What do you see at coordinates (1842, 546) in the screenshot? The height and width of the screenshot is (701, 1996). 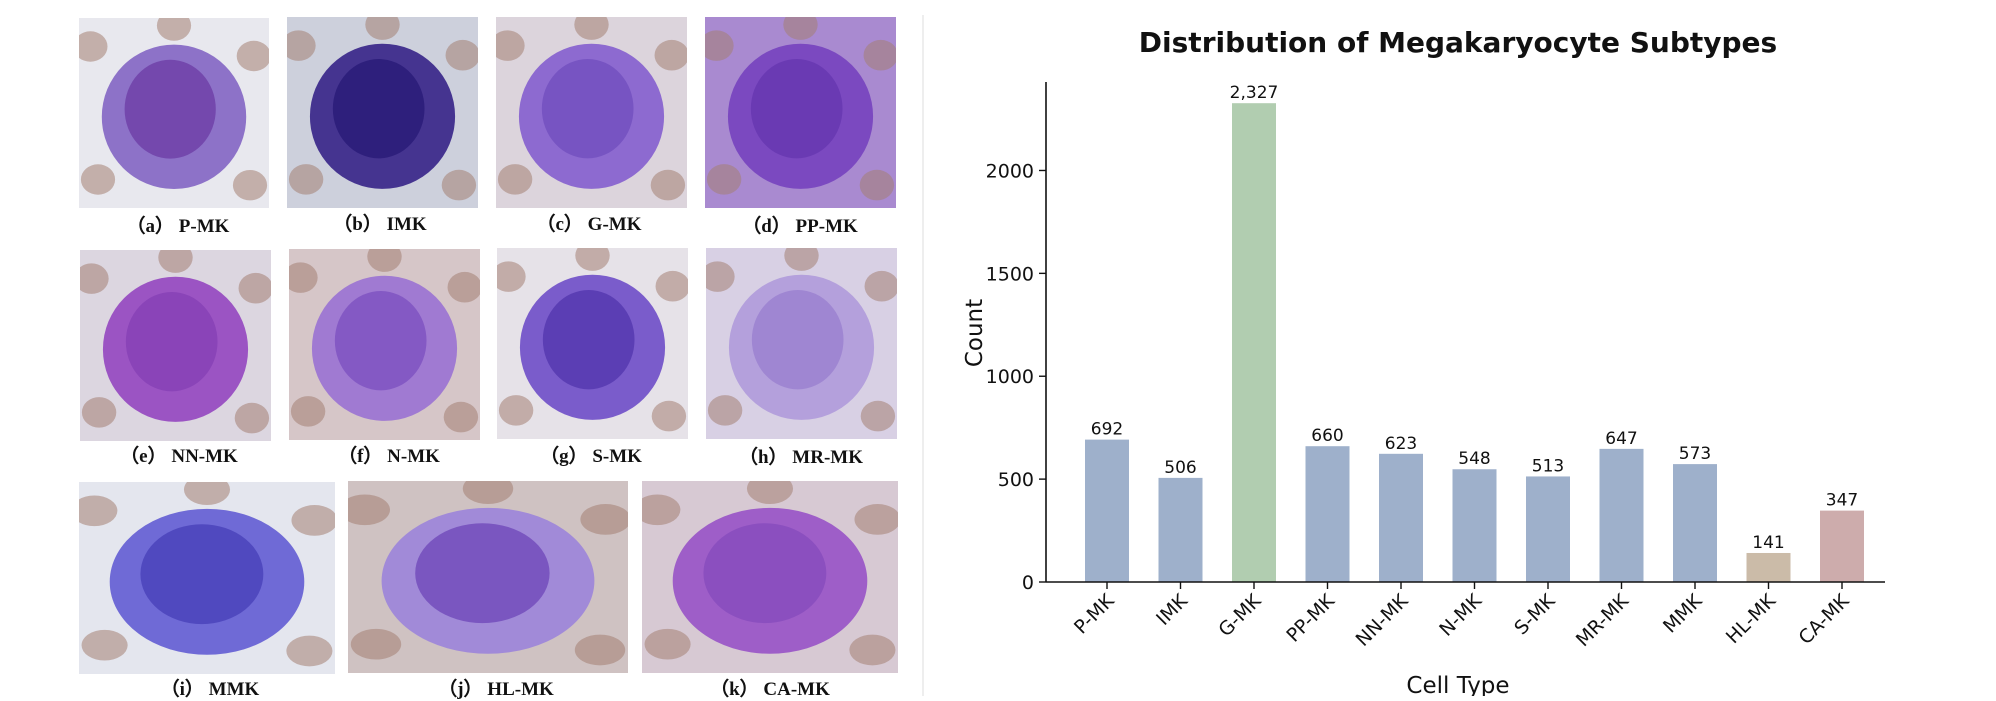 I see `bar-ca-mk` at bounding box center [1842, 546].